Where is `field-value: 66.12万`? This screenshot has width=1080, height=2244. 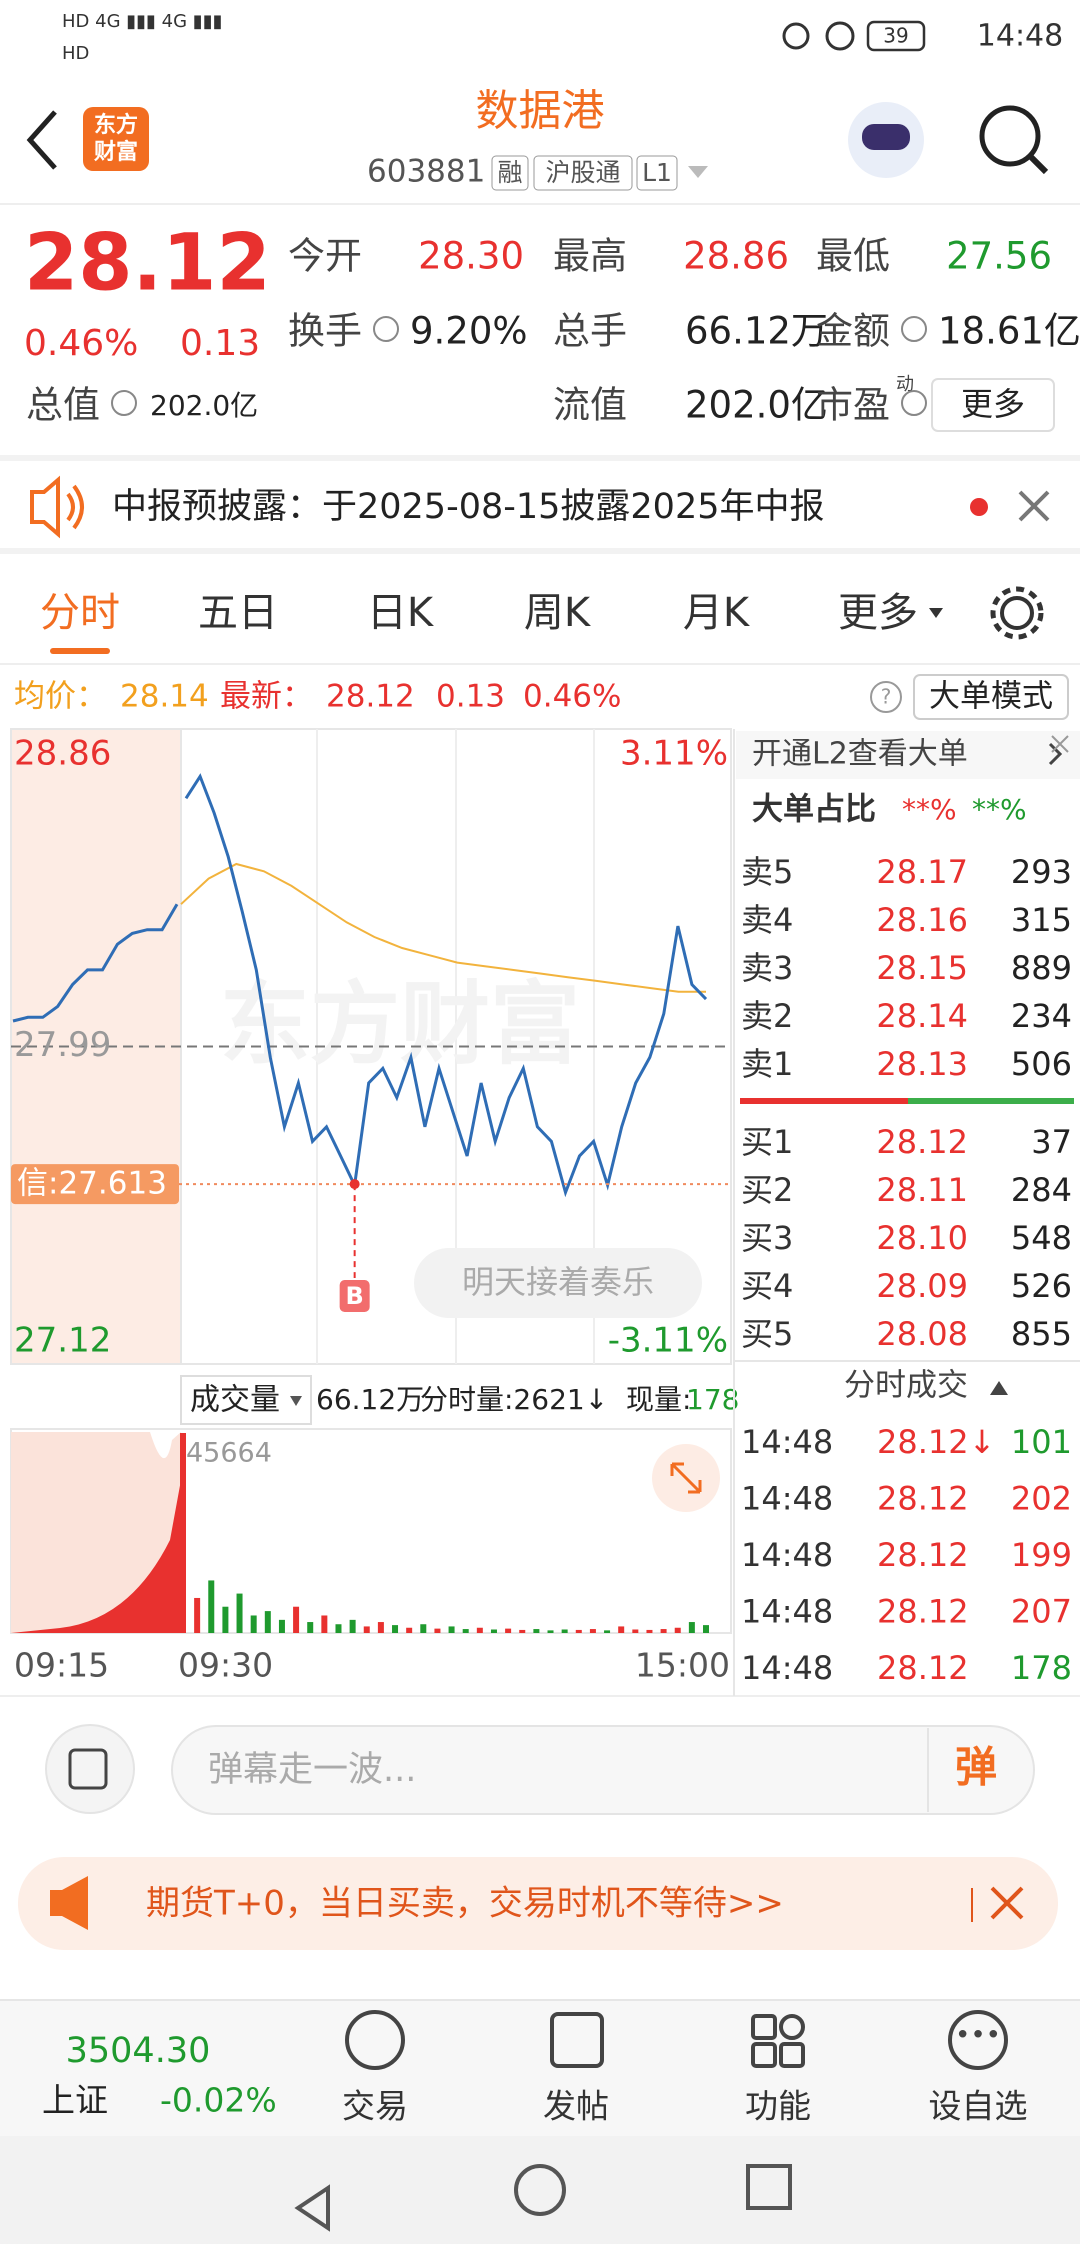 field-value: 66.12万 is located at coordinates (756, 331).